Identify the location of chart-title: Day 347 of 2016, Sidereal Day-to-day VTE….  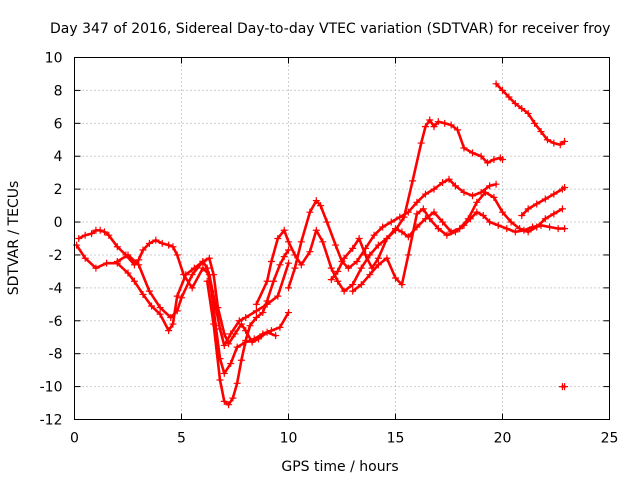
(330, 29).